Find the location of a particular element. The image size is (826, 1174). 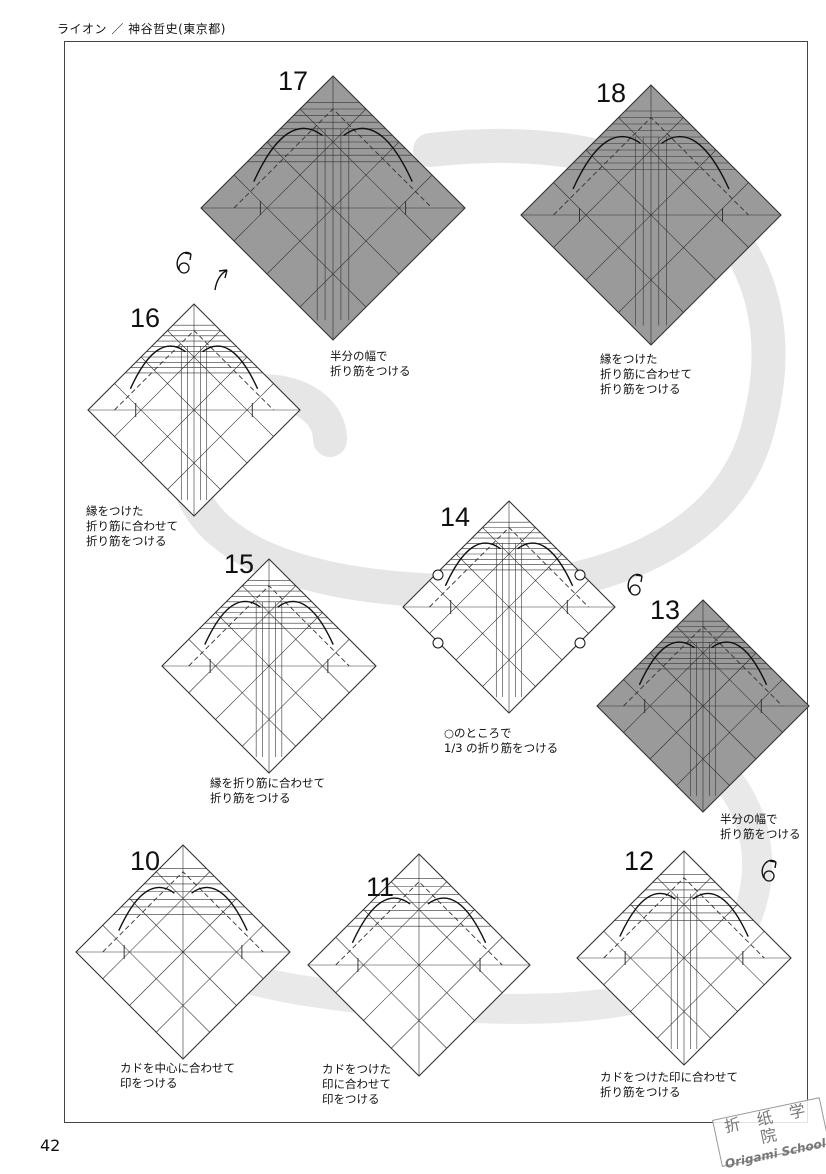

step-17-number: 17 is located at coordinates (293, 81).